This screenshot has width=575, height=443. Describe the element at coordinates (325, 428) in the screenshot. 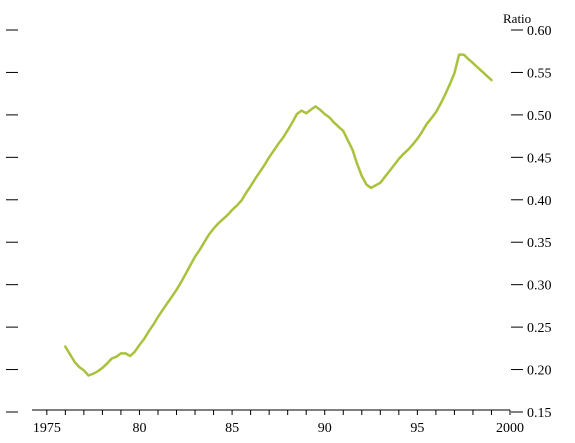

I see `x-tick-label: 90` at that location.